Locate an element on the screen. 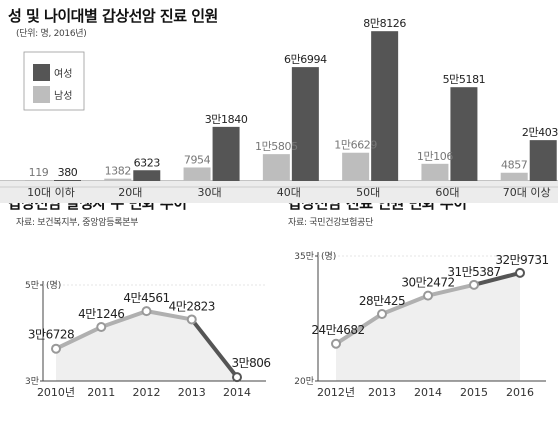 Image resolution: width=558 pixels, height=429 pixels. left-chart-x-tick-label: 2013 is located at coordinates (192, 392).